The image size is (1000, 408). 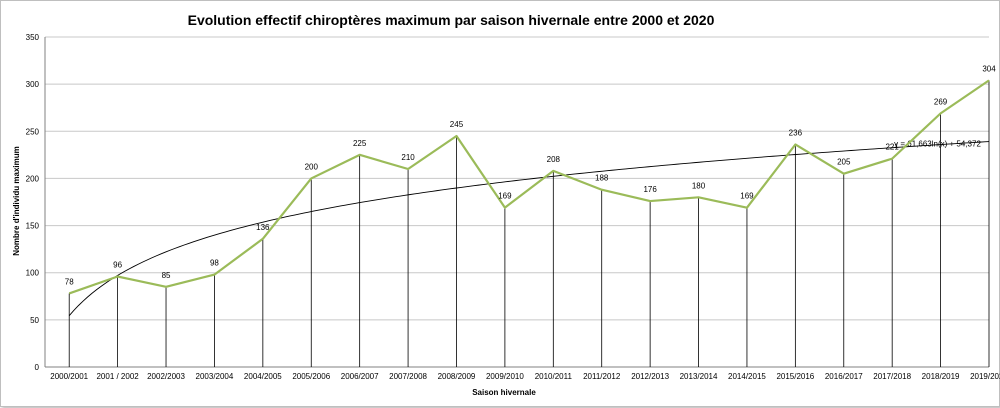 I want to click on x-tick-label: 2002/2003, so click(x=166, y=376).